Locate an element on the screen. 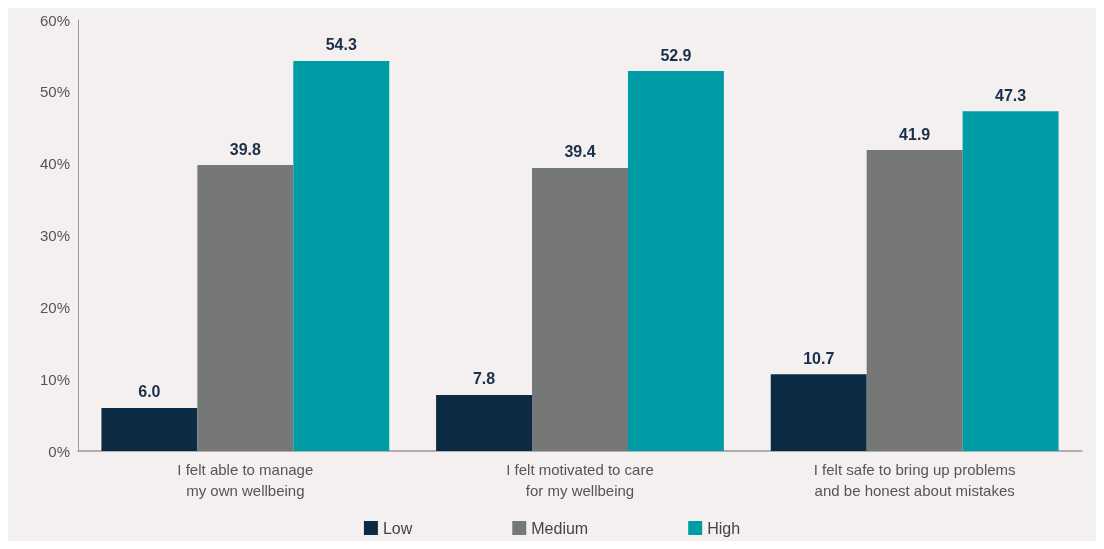 The width and height of the screenshot is (1104, 549). data-label: 7.8 is located at coordinates (484, 379).